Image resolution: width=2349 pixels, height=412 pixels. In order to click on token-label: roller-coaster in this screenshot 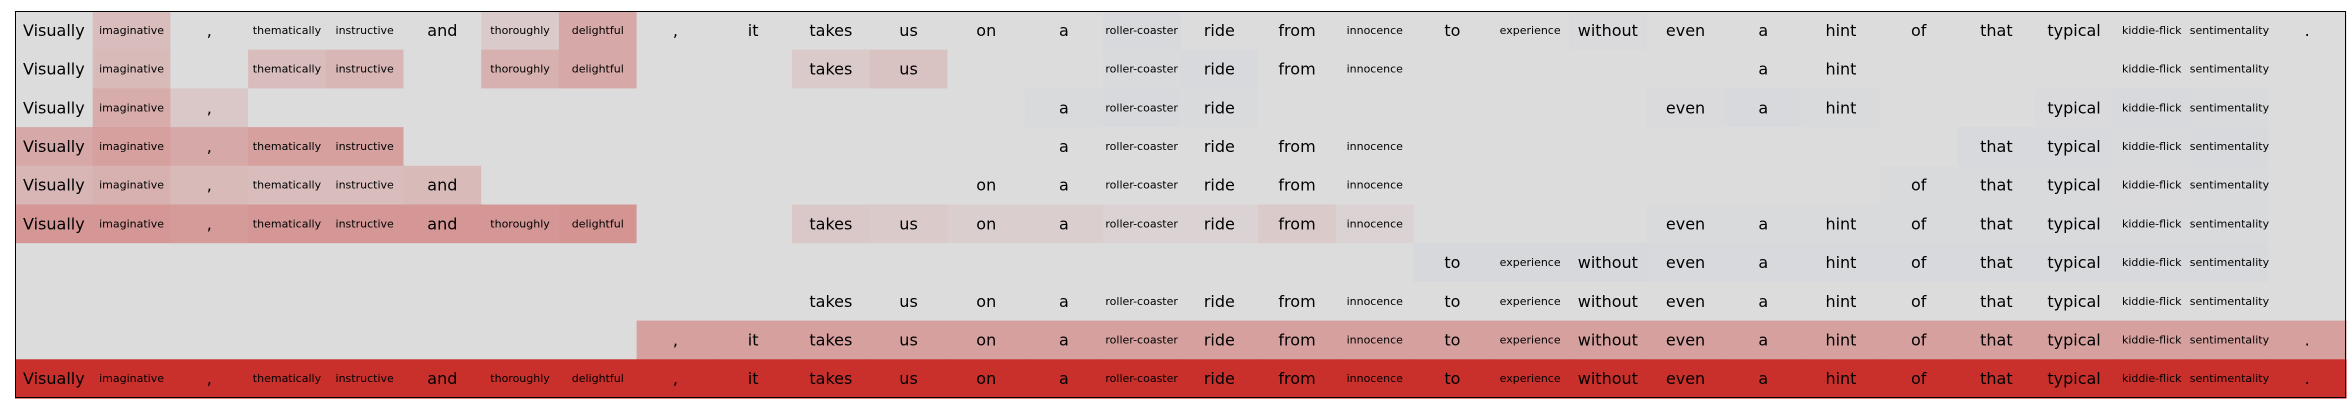, I will do `click(1141, 107)`.